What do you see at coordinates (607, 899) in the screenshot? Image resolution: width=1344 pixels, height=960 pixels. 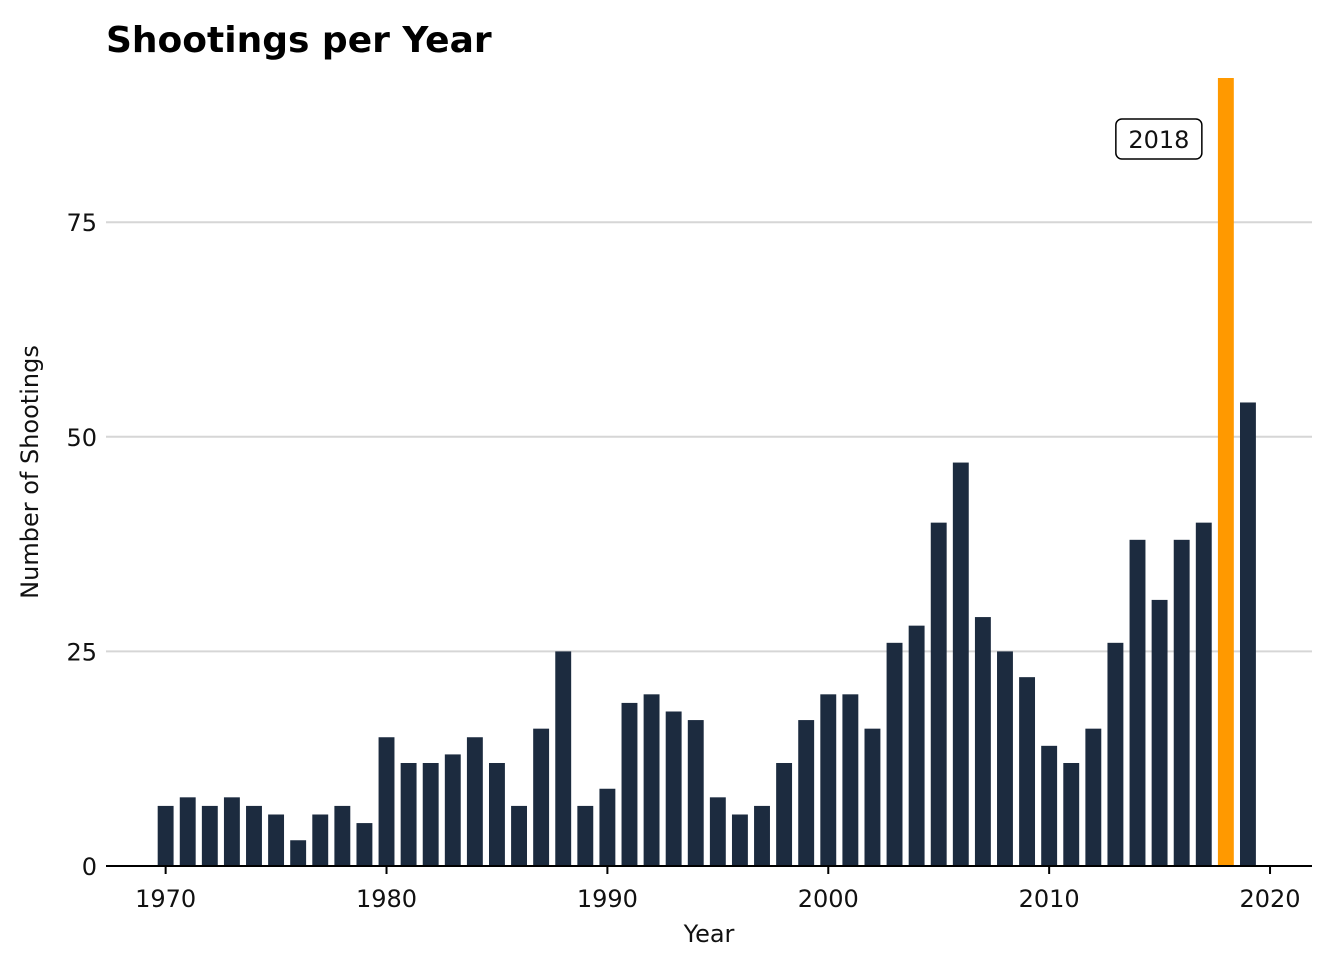 I see `x-tick-label-1990: 1990` at bounding box center [607, 899].